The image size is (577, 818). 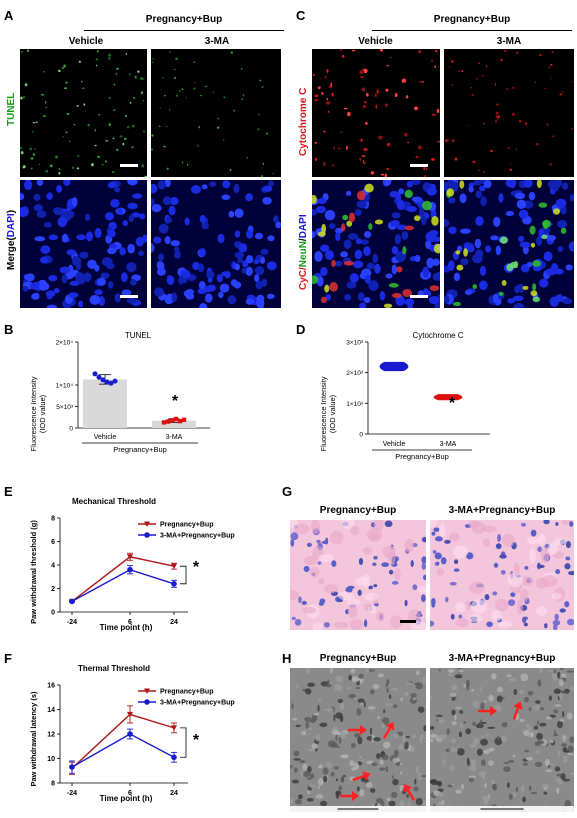 What do you see at coordinates (51, 686) in the screenshot?
I see `chart-f-ytick: 16` at bounding box center [51, 686].